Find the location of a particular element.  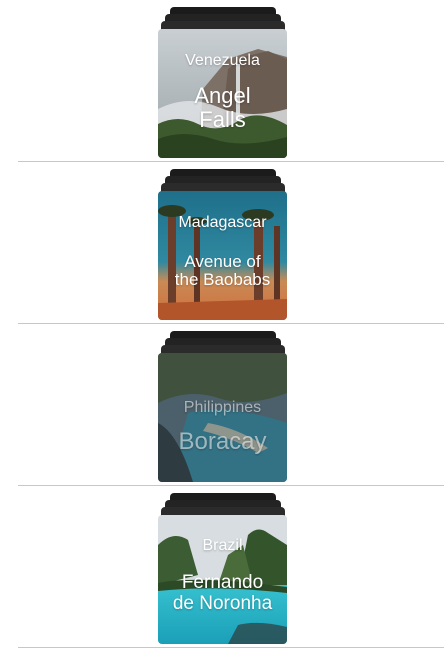

place-title-line: Boracay is located at coordinates (222, 441).